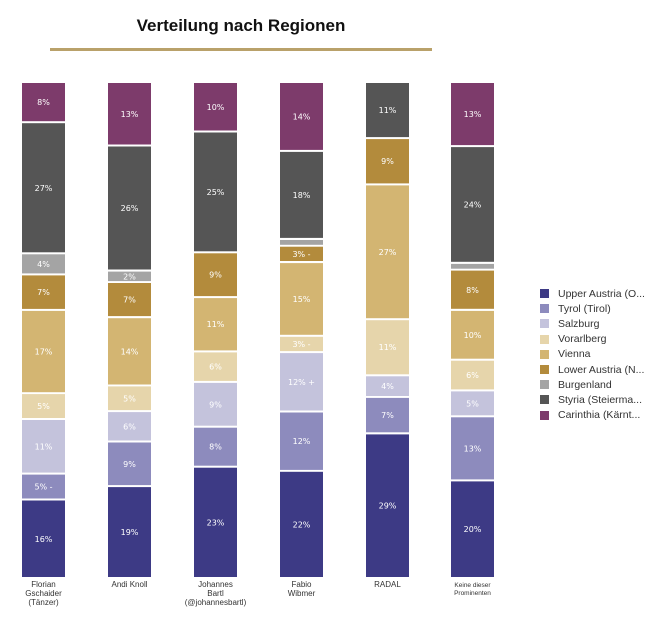  What do you see at coordinates (302, 524) in the screenshot?
I see `data-label: 22%` at bounding box center [302, 524].